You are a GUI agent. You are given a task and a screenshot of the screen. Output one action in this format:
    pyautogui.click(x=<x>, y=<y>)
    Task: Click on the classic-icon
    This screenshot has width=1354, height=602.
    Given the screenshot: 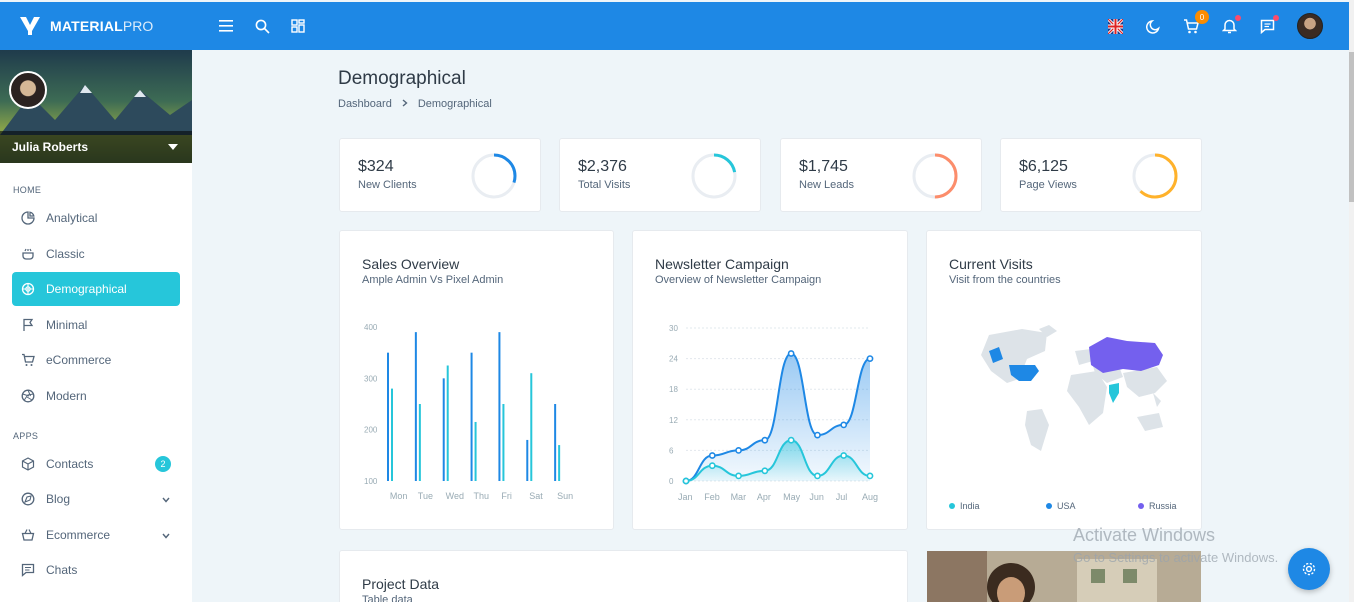 What is the action you would take?
    pyautogui.click(x=28, y=254)
    